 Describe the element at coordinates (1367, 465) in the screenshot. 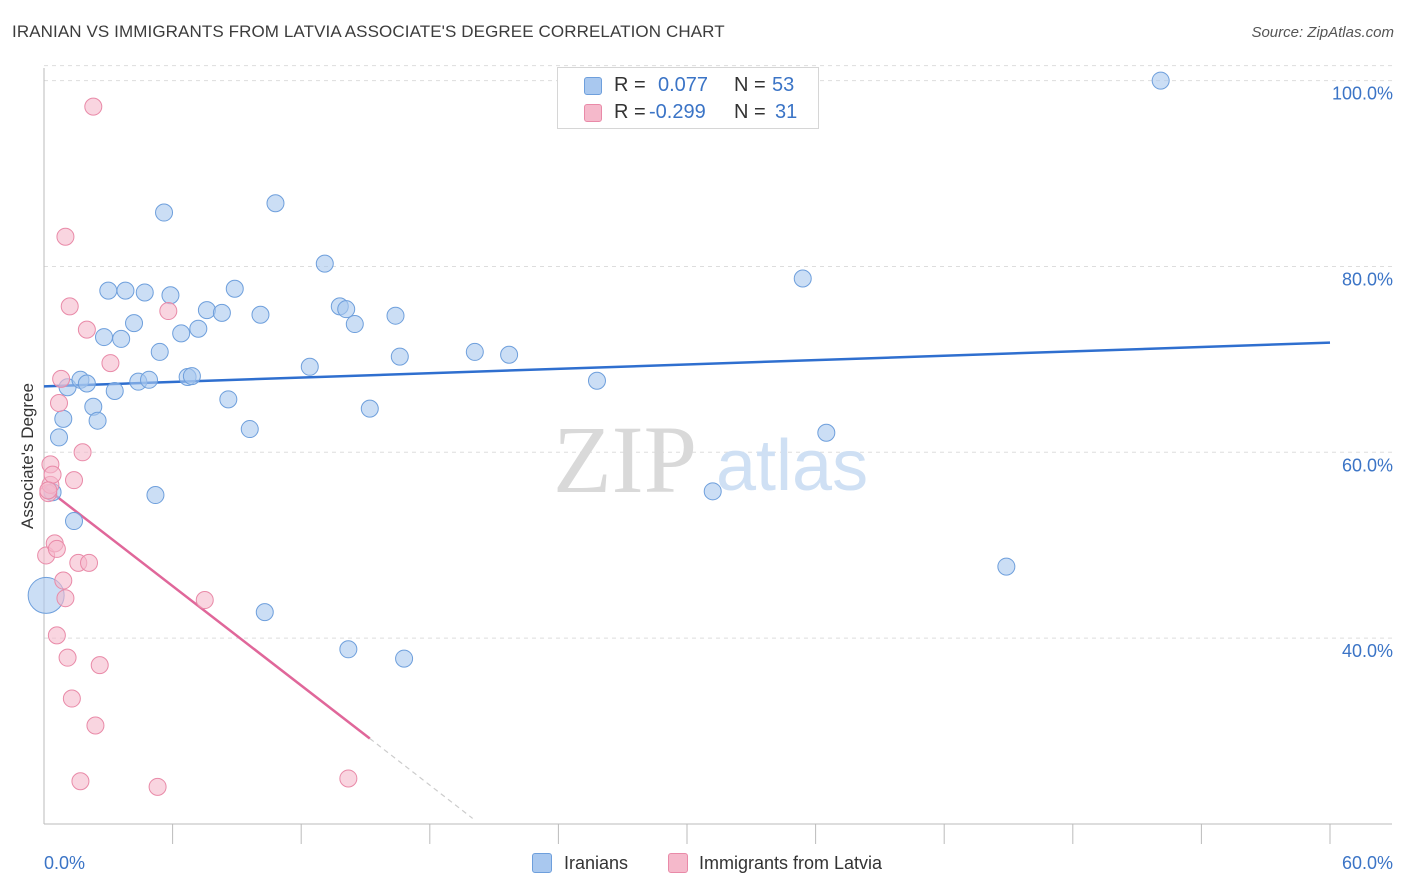

I see `y-tick-label: 60.0%` at that location.